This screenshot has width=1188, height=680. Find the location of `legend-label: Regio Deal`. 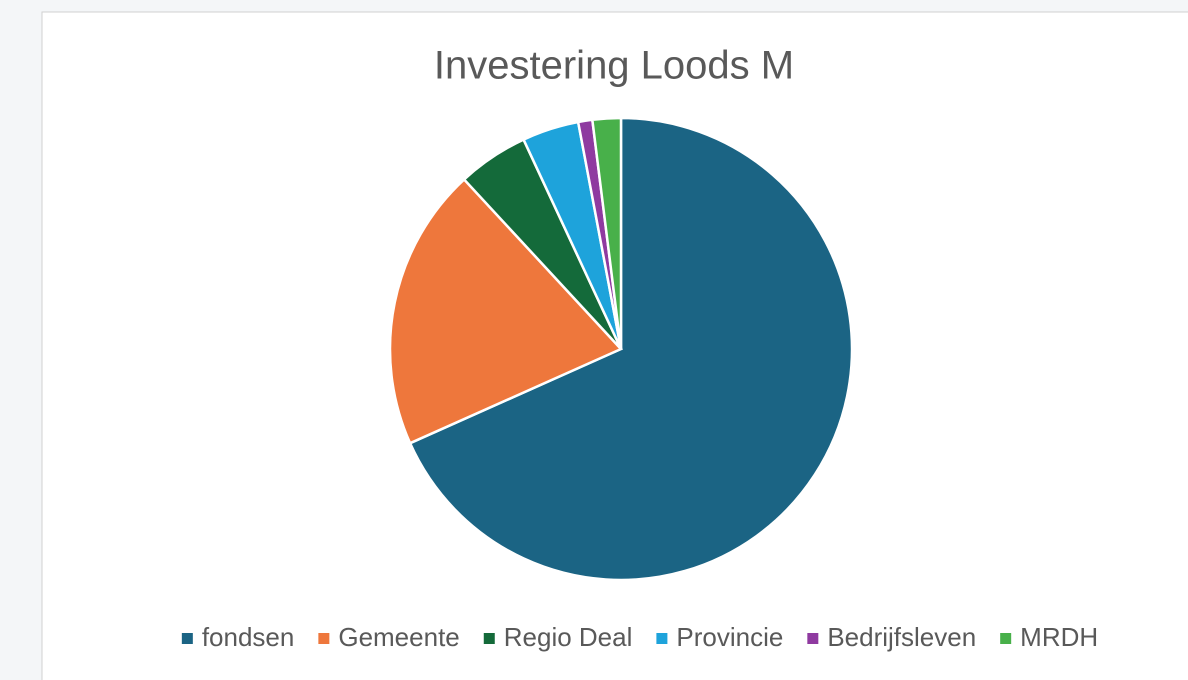

legend-label: Regio Deal is located at coordinates (568, 637).